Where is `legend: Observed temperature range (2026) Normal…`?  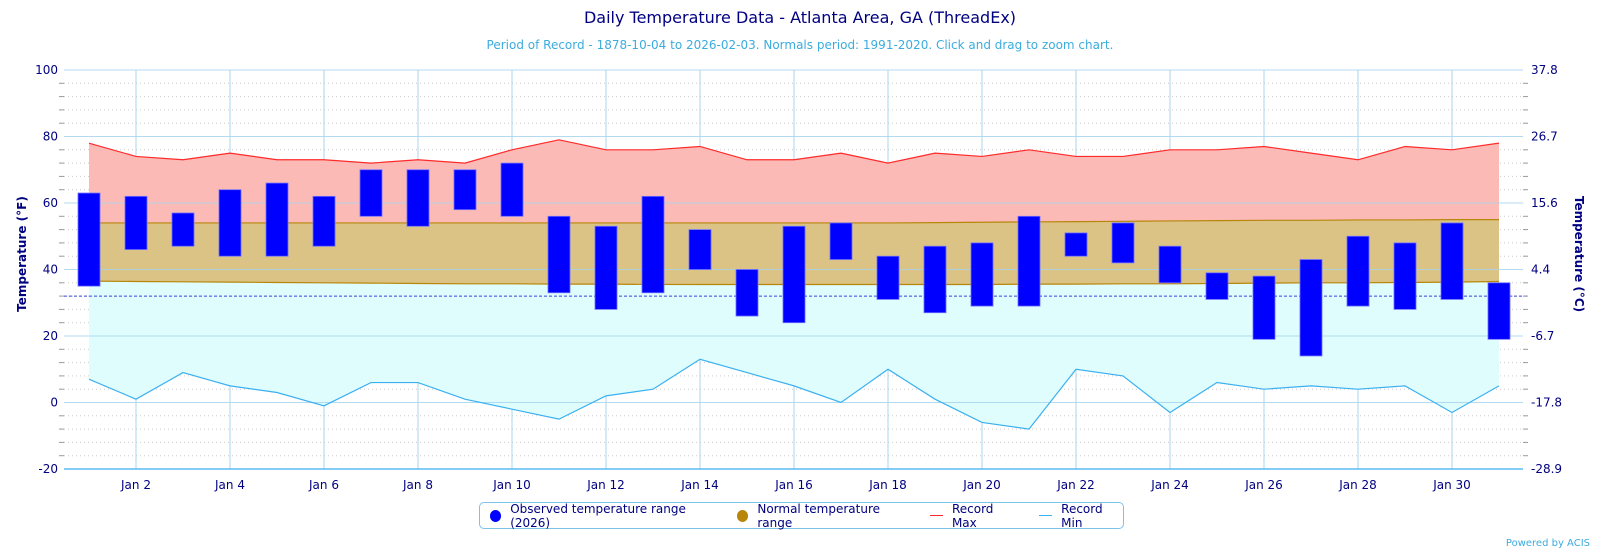
legend: Observed temperature range (2026) Normal… is located at coordinates (801, 515).